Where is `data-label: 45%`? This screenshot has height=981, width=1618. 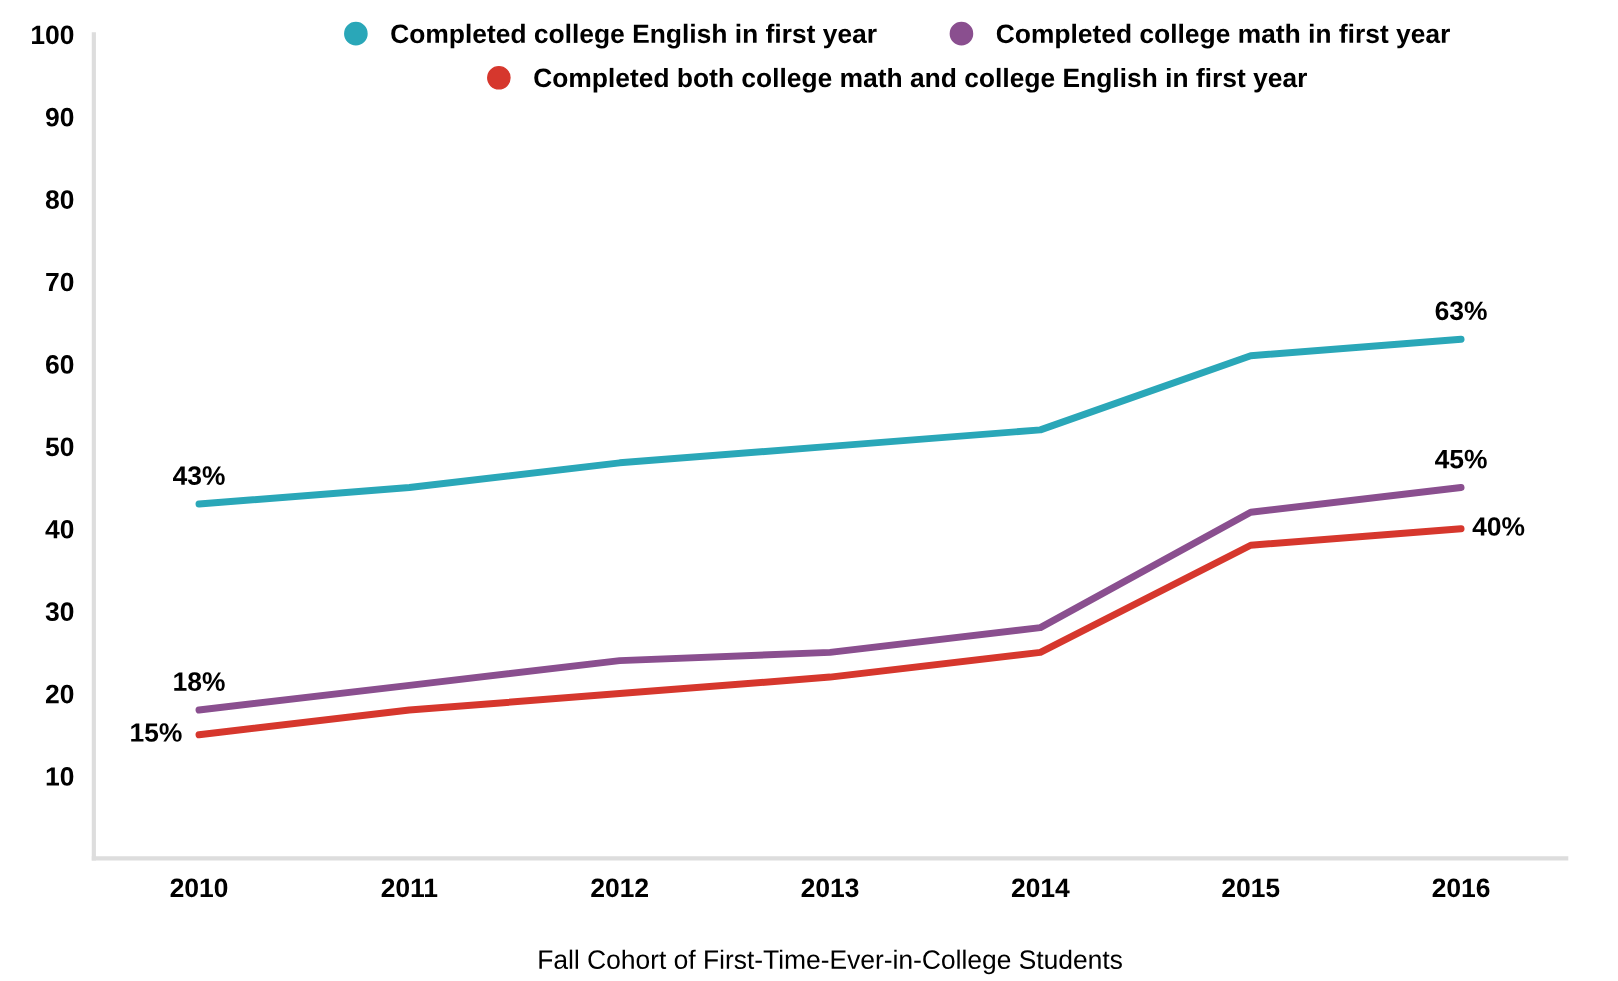 data-label: 45% is located at coordinates (1461, 459).